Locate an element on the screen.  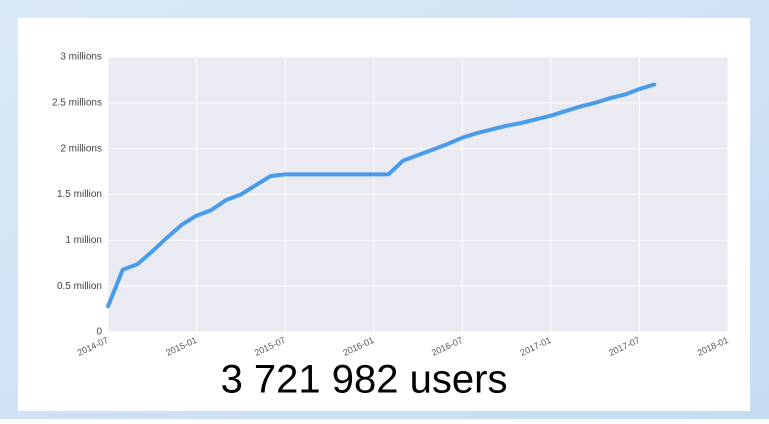
y-tick-label: 2.5 millions is located at coordinates (77, 102).